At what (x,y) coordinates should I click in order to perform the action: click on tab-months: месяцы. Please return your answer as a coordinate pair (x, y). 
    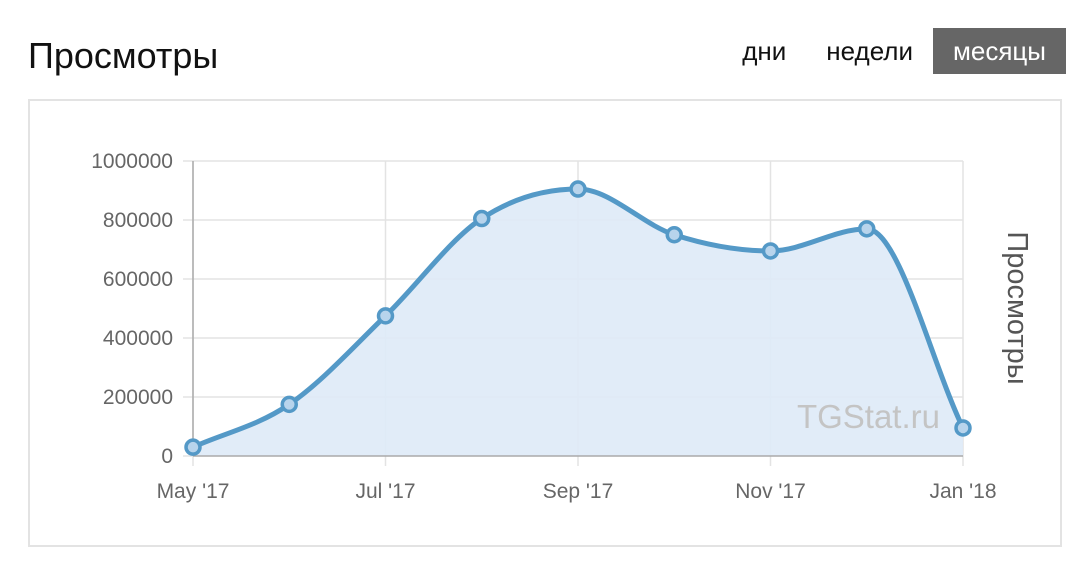
    Looking at the image, I should click on (999, 51).